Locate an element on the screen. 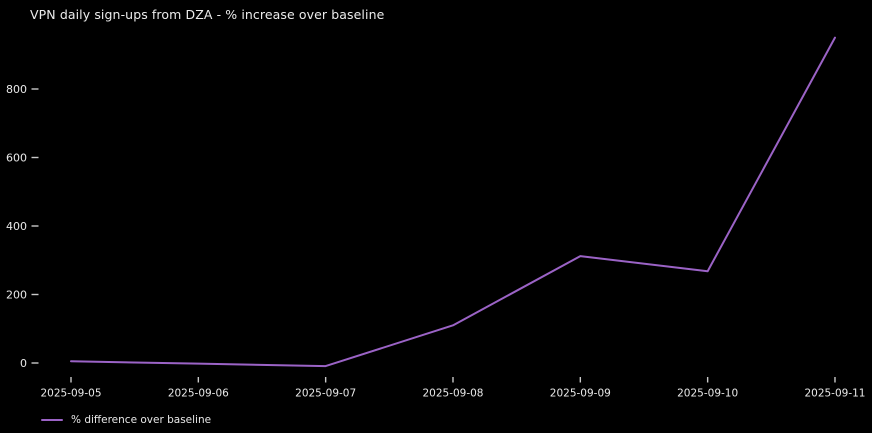 Image resolution: width=872 pixels, height=433 pixels. y-tick-label: 600 is located at coordinates (16, 157).